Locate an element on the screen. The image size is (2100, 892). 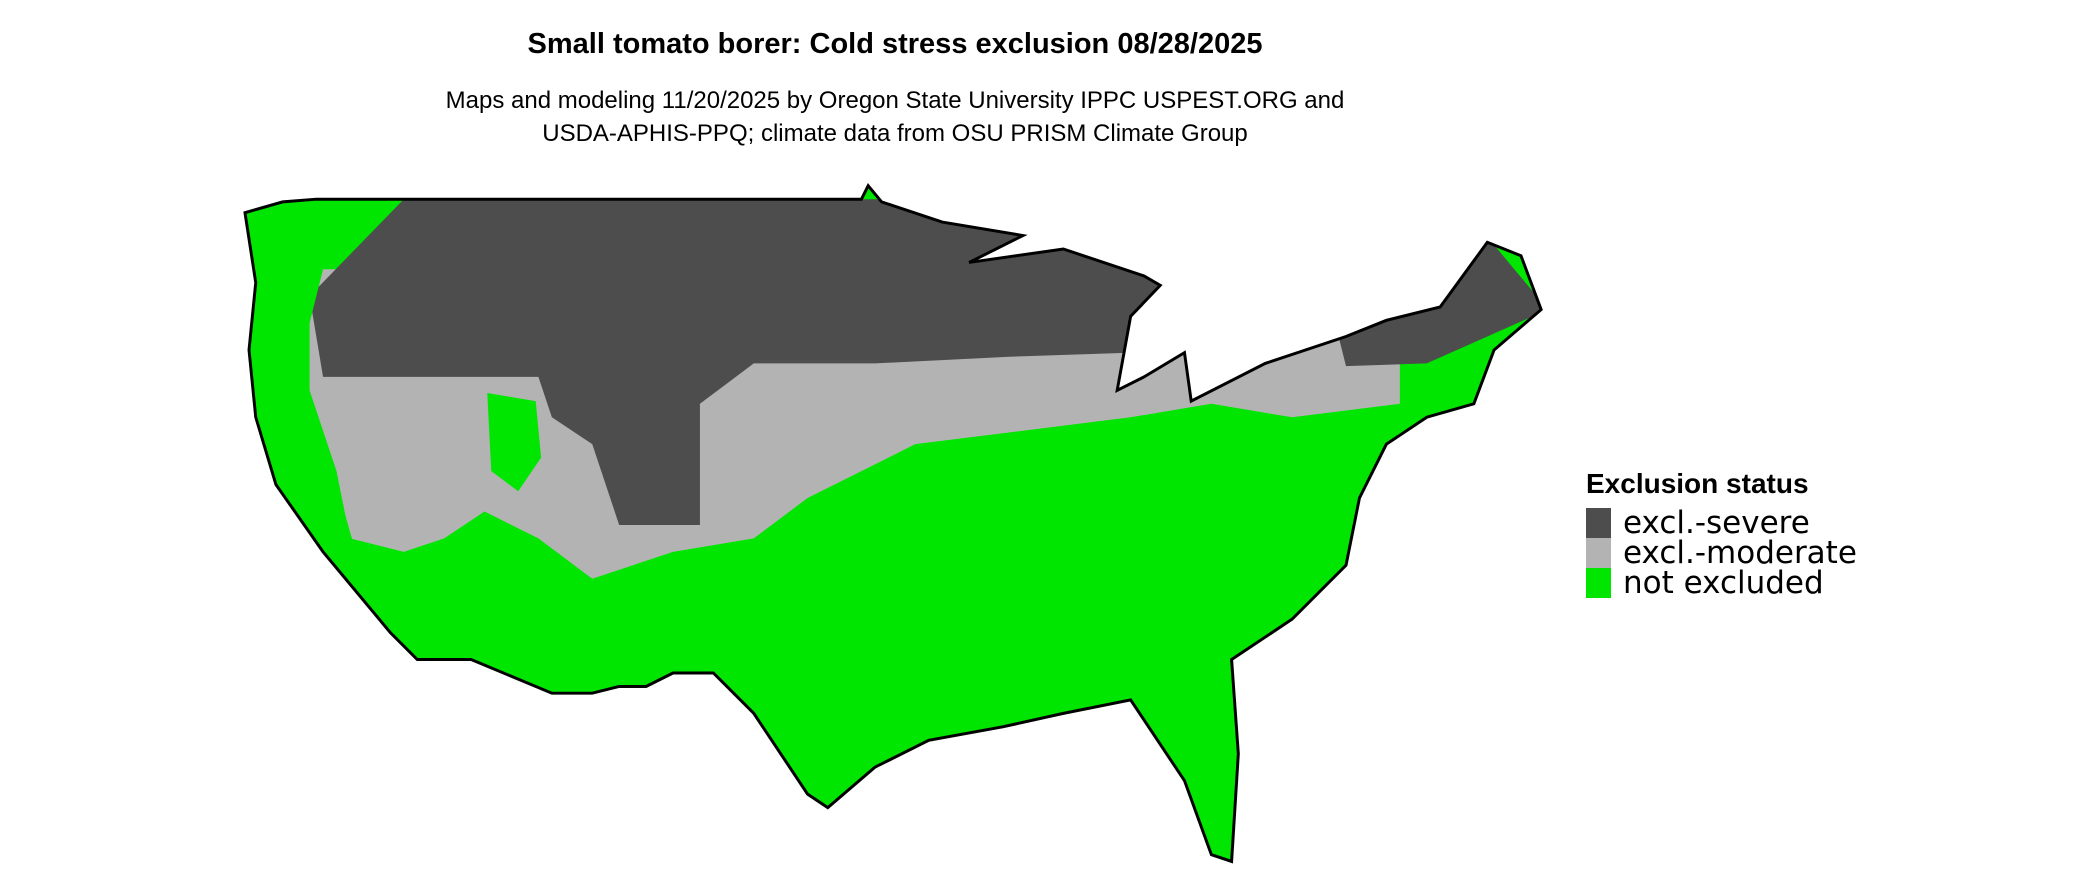
legend-title: Exclusion status is located at coordinates (1697, 483).